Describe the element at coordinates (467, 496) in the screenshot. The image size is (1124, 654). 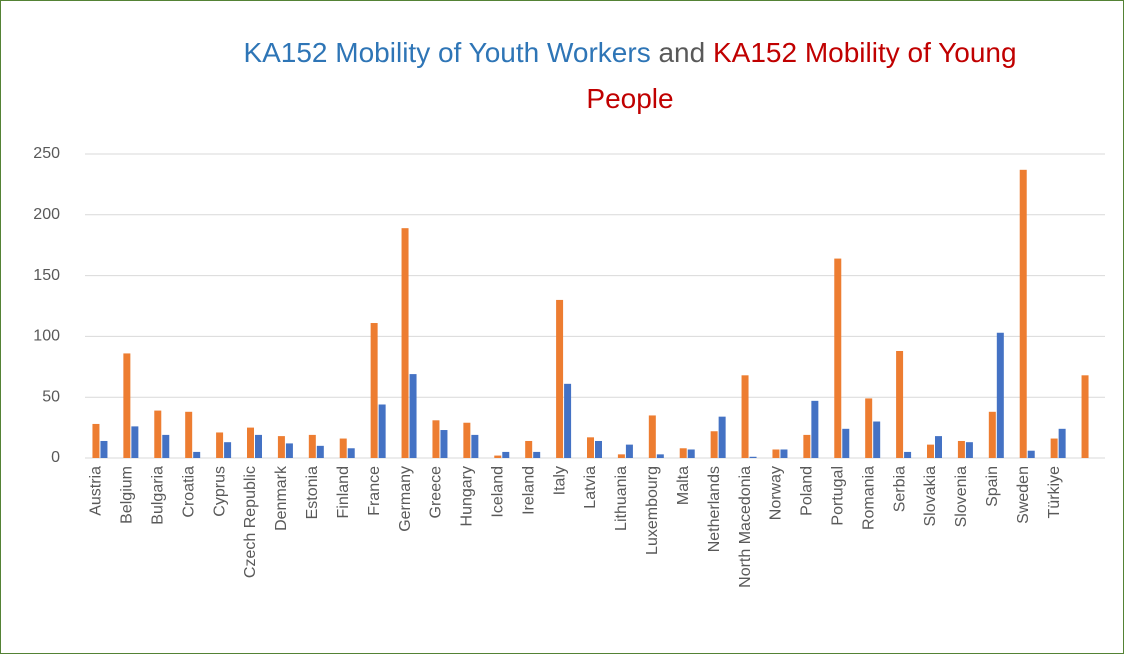
I see `x-tick-label: Hungary` at that location.